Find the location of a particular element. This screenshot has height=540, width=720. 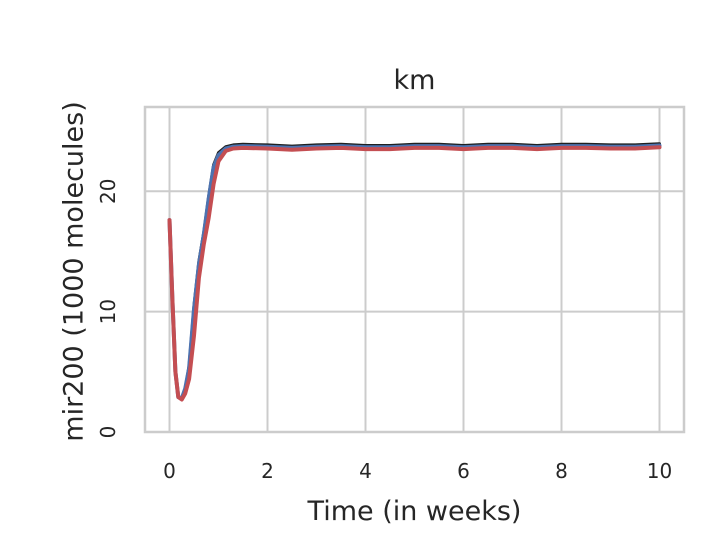

x-tick-label: 4 is located at coordinates (365, 471).